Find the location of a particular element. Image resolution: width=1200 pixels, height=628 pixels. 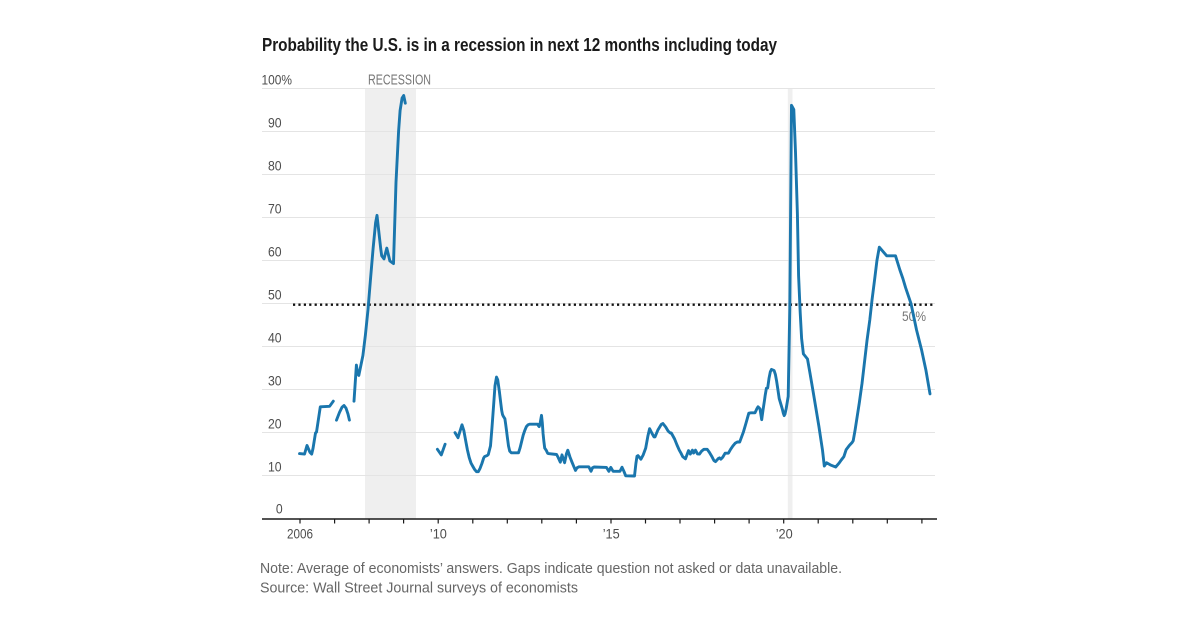

svg-text: 90 is located at coordinates (275, 123).